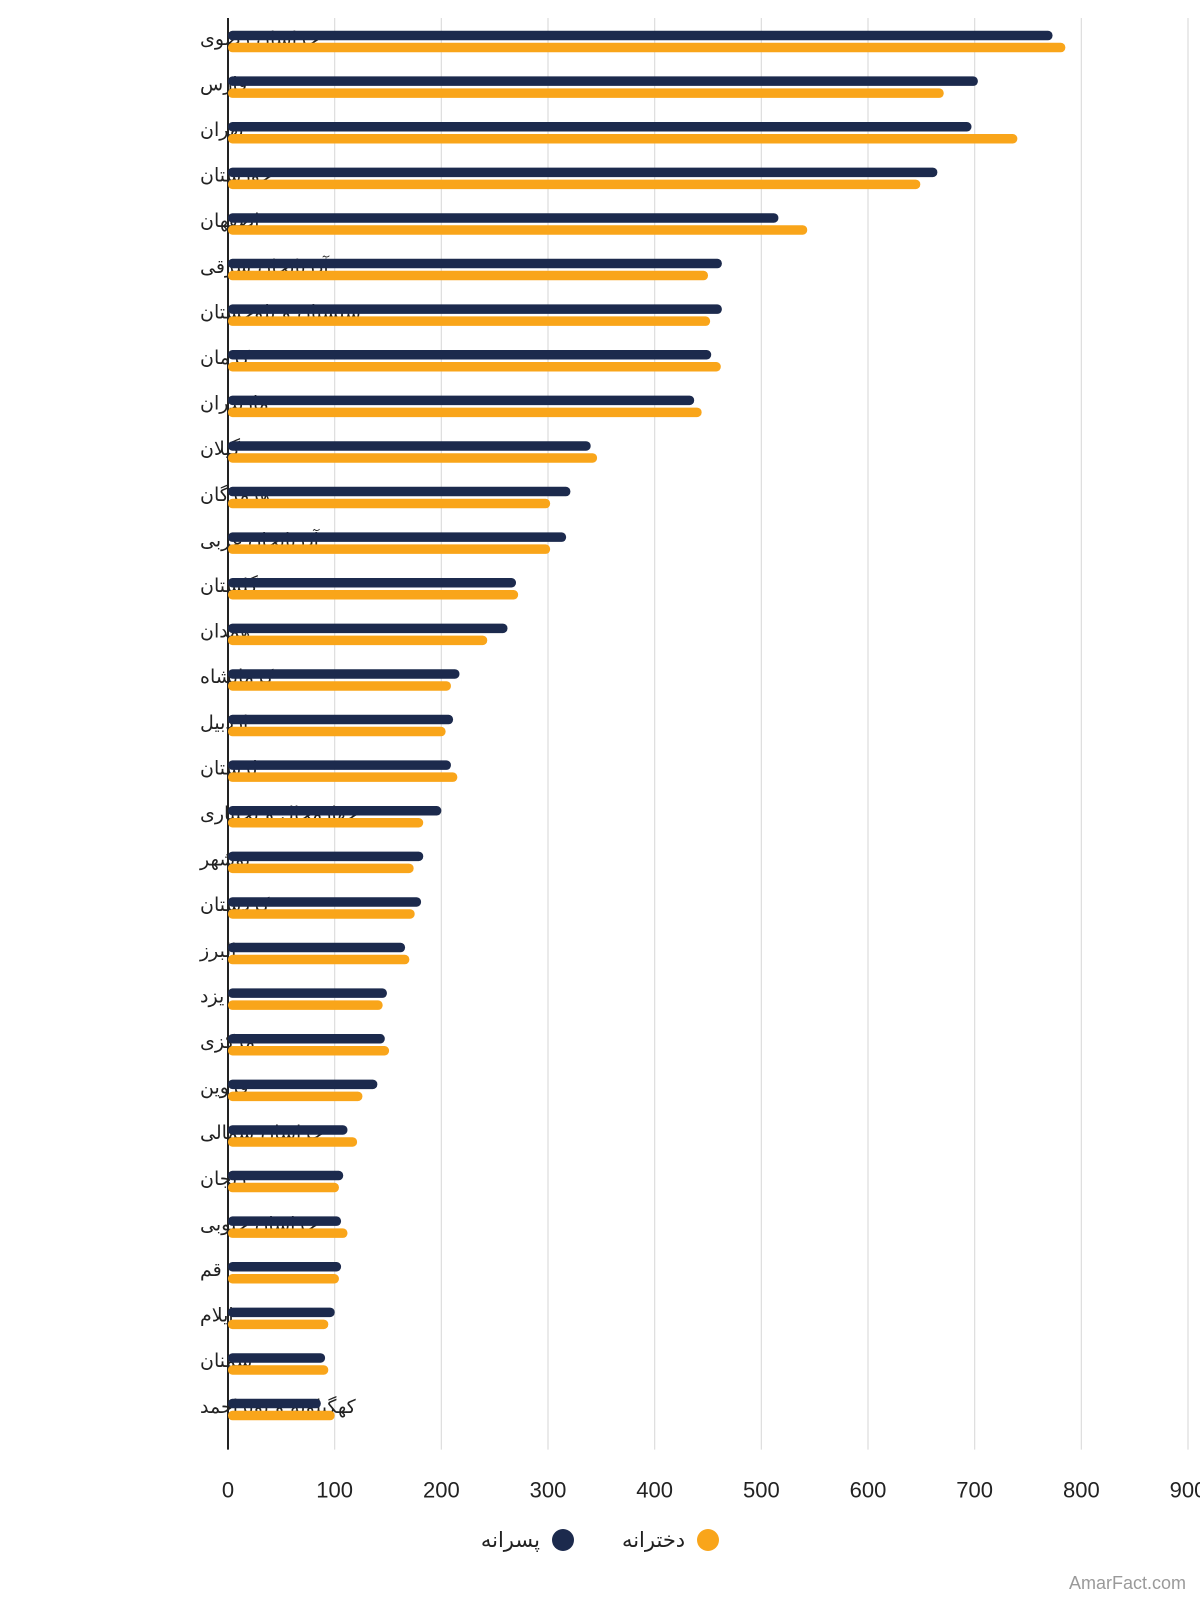  What do you see at coordinates (653, 1540) in the screenshot?
I see `legend-label-girls: دخترانه` at bounding box center [653, 1540].